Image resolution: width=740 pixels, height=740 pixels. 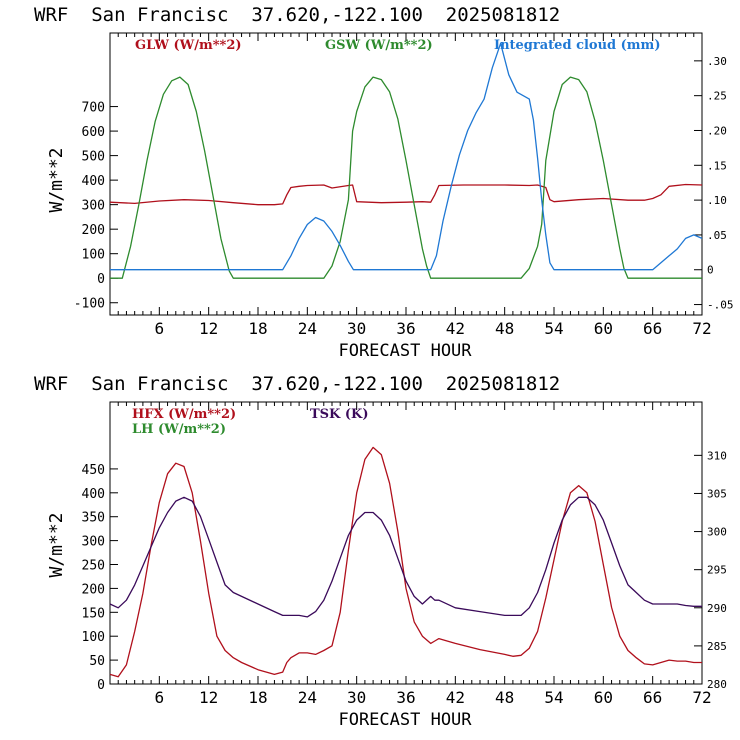 What do you see at coordinates (717, 200) in the screenshot?
I see `y2-tick-label: .10` at bounding box center [717, 200].